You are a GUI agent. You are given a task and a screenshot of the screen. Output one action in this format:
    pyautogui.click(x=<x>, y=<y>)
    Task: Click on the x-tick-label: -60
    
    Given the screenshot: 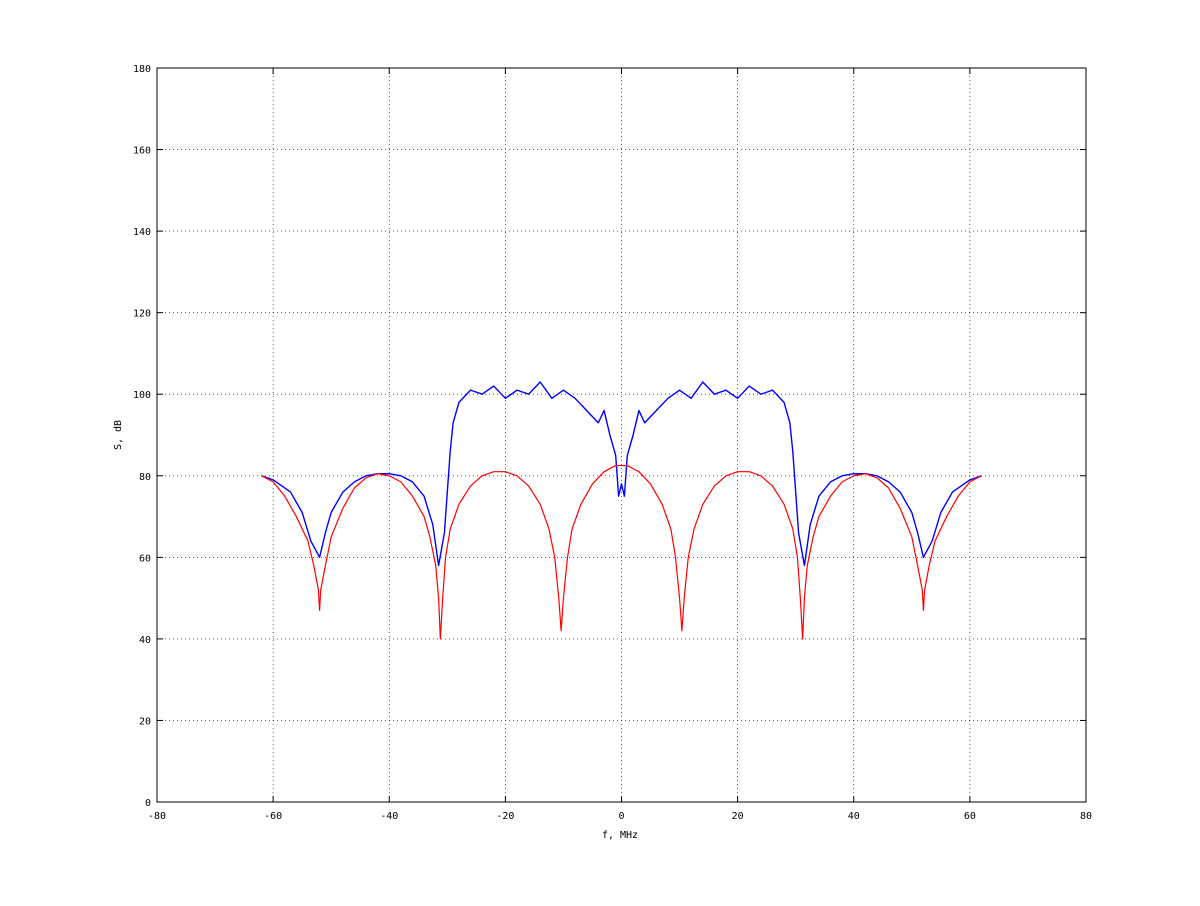 What is the action you would take?
    pyautogui.click(x=273, y=816)
    